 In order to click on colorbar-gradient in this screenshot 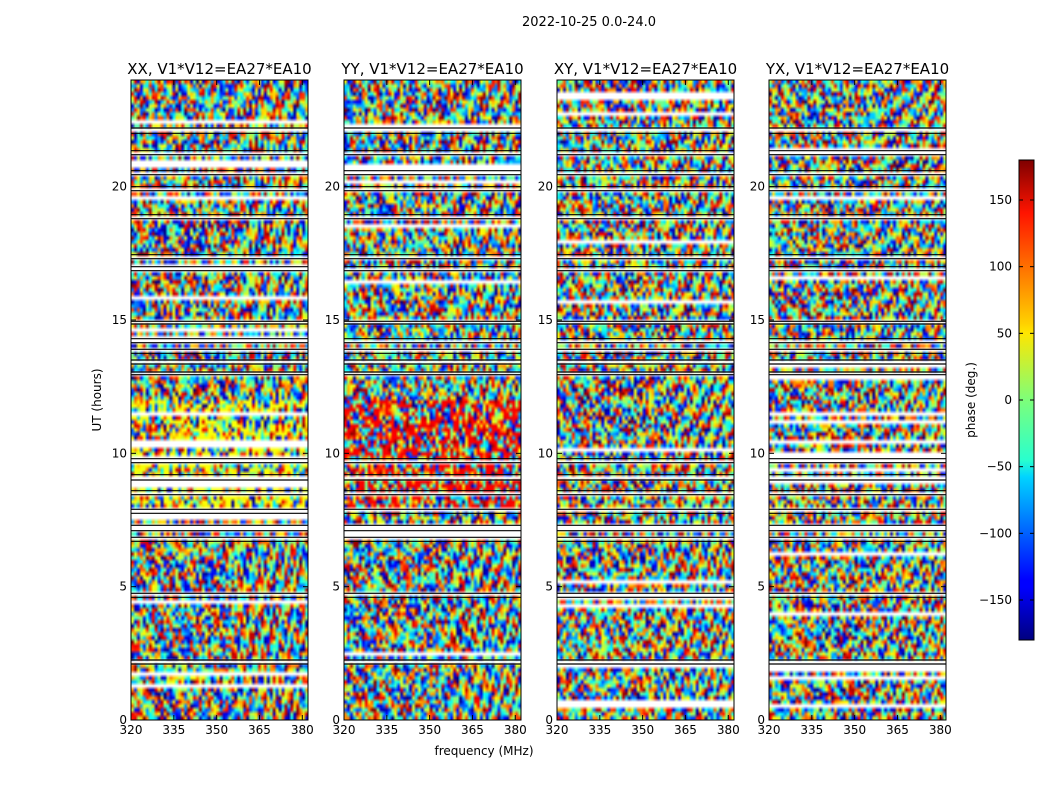, I will do `click(1026, 400)`.